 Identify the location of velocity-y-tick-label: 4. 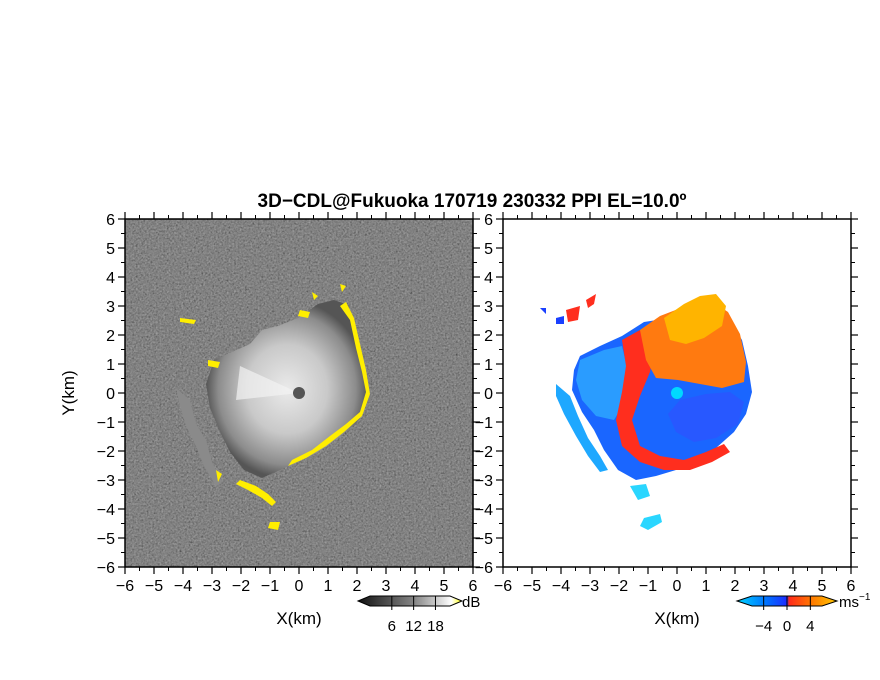
(488, 278).